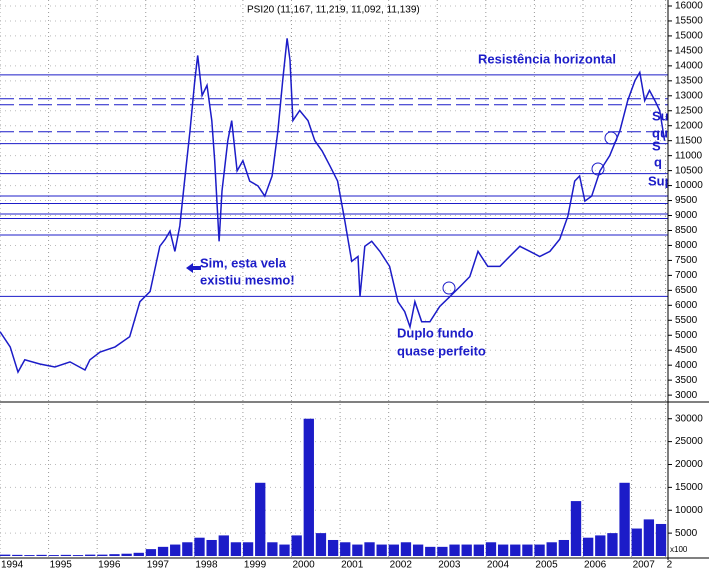 The height and width of the screenshot is (575, 709). What do you see at coordinates (595, 565) in the screenshot?
I see `x-tick-label: 2006` at bounding box center [595, 565].